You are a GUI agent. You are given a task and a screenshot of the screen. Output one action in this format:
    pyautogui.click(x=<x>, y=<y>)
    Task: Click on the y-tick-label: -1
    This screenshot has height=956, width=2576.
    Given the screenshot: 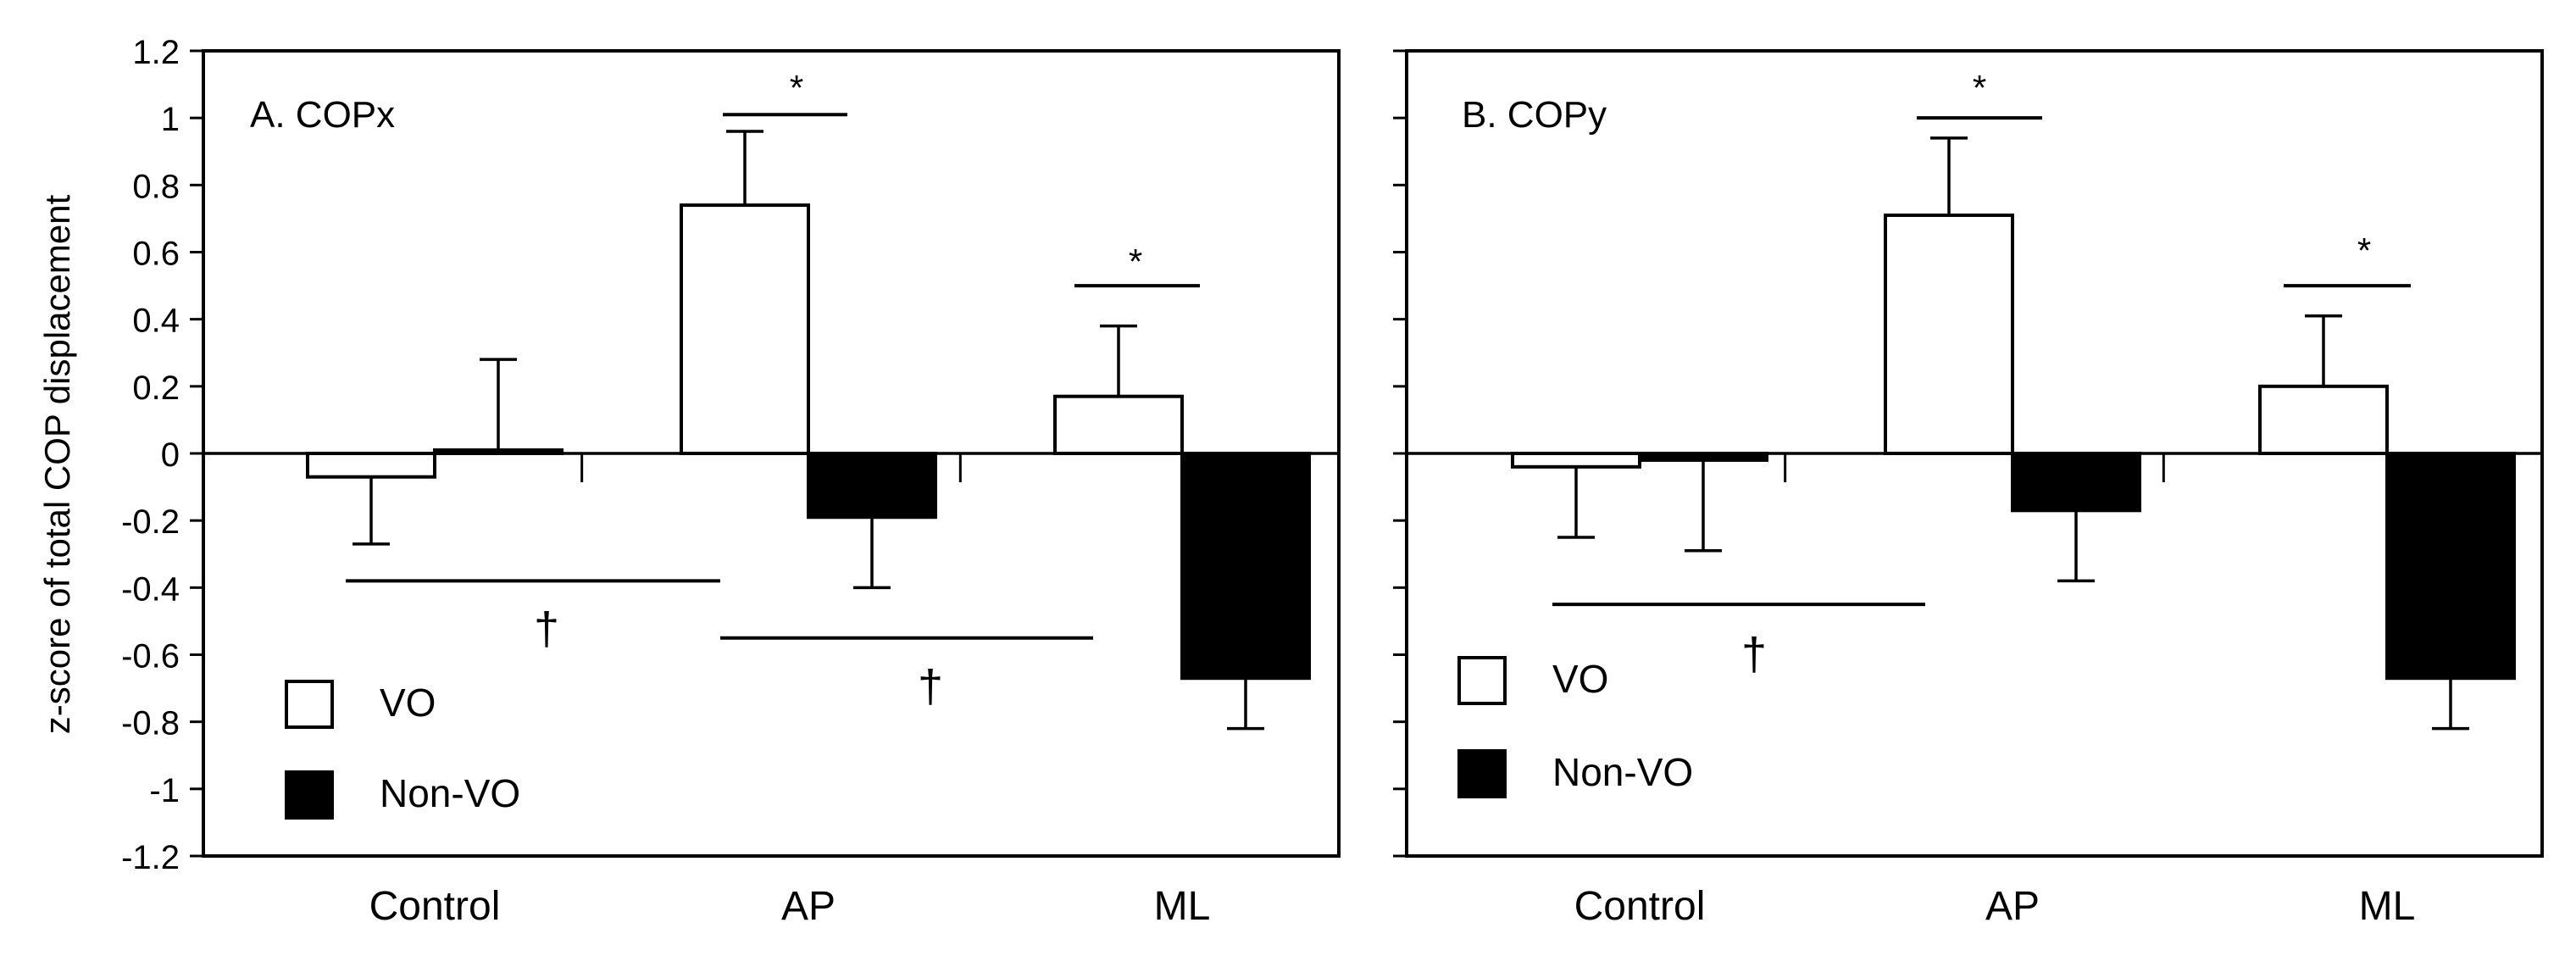 What is the action you would take?
    pyautogui.click(x=164, y=790)
    